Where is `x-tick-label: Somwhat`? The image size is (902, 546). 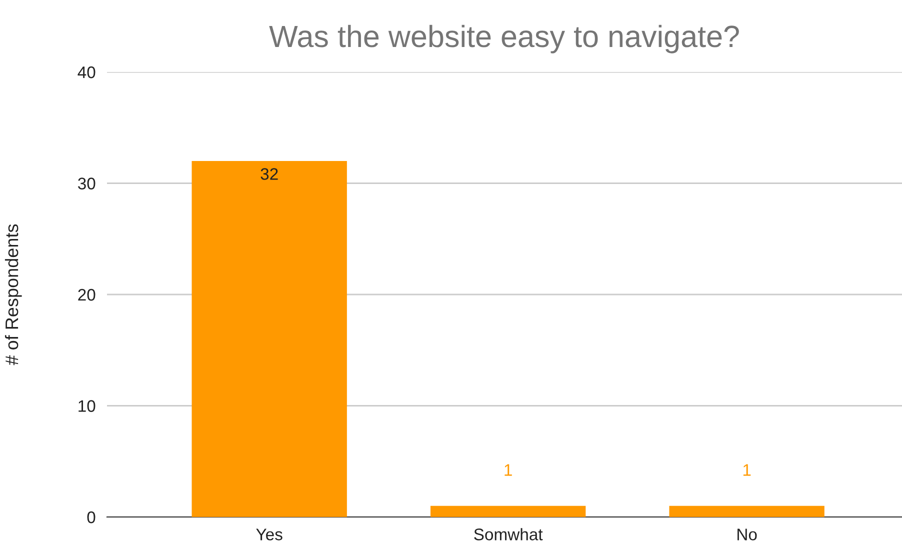
x-tick-label: Somwhat is located at coordinates (508, 534).